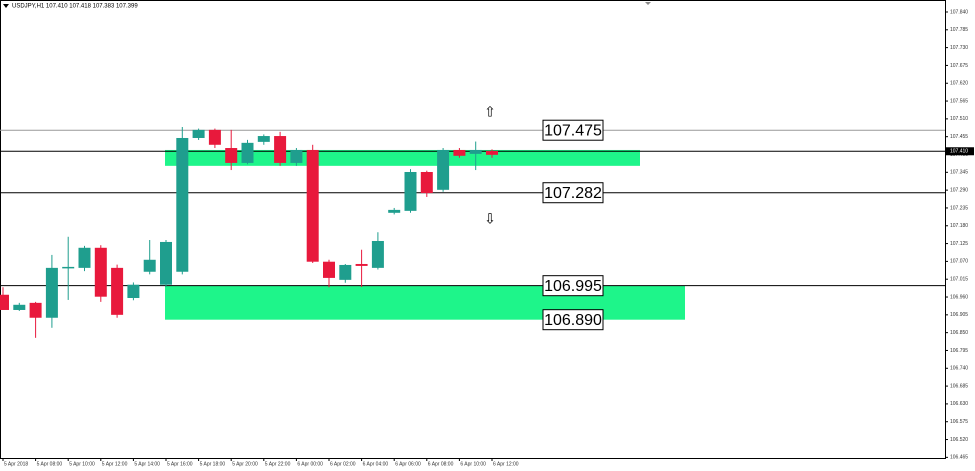 Image resolution: width=975 pixels, height=471 pixels. What do you see at coordinates (180, 464) in the screenshot?
I see `x-tick-label: 5 Apr 16:00` at bounding box center [180, 464].